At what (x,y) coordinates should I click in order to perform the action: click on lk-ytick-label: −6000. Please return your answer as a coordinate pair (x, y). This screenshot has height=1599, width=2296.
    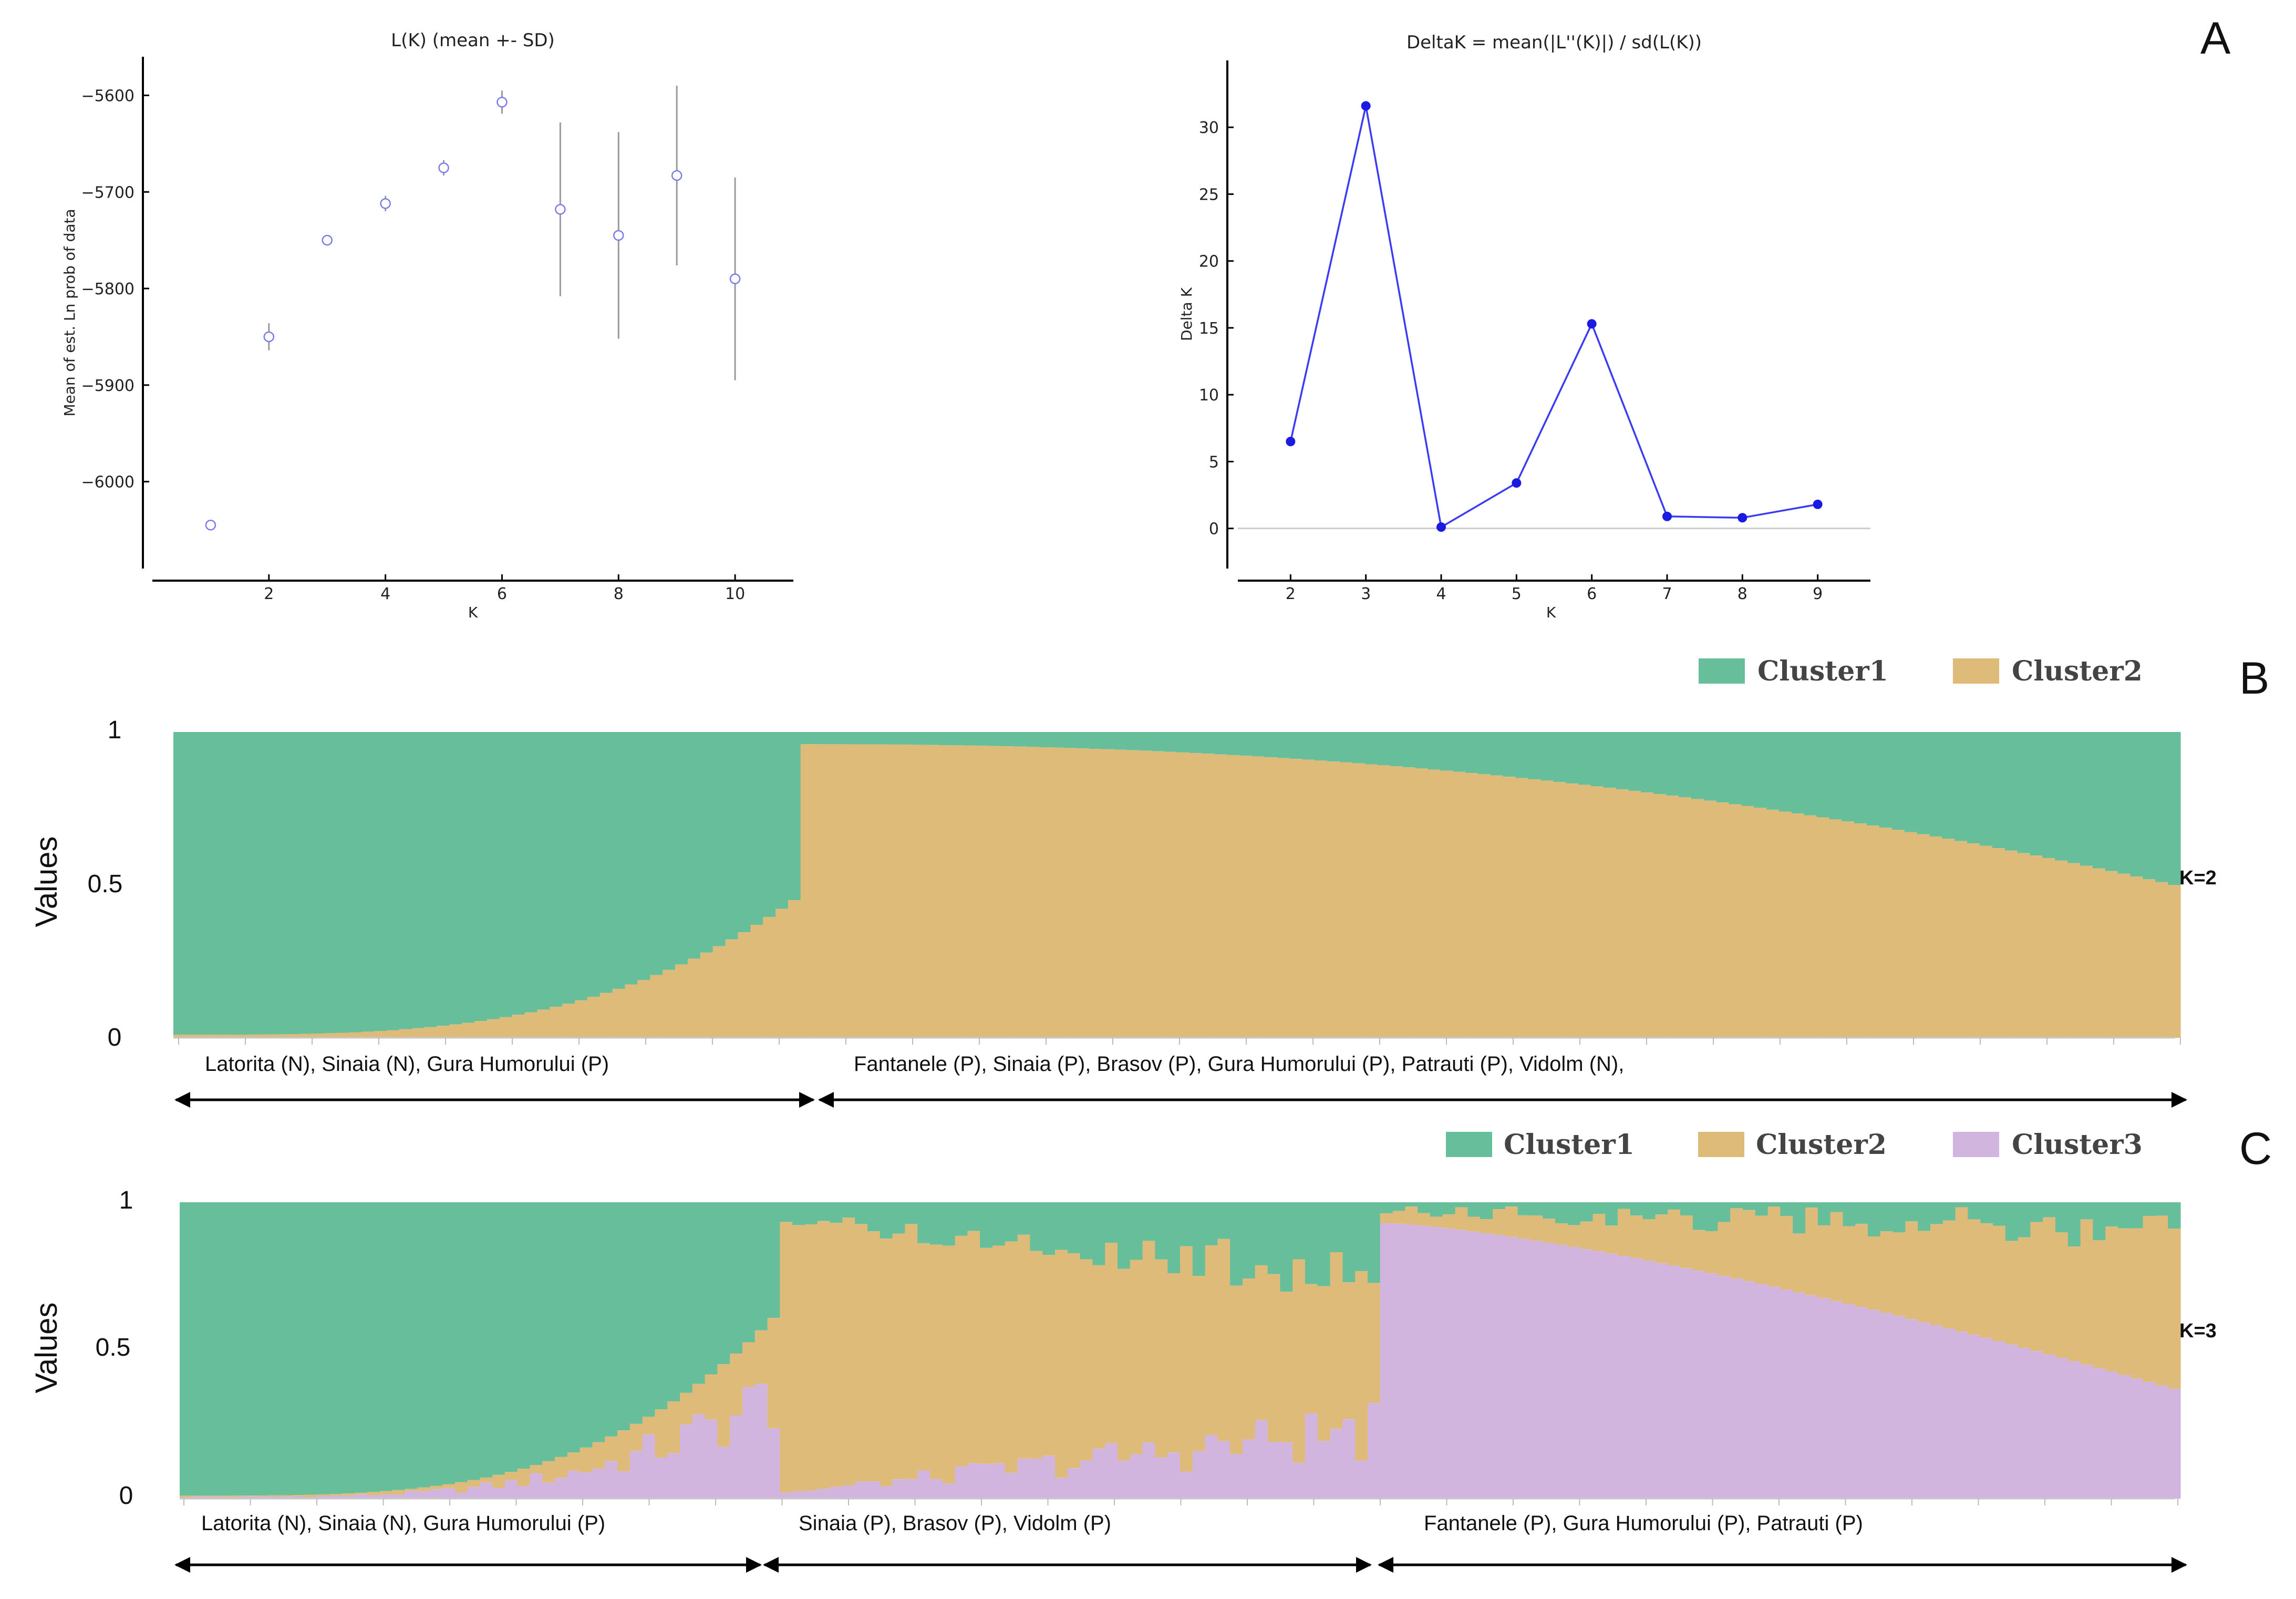
    Looking at the image, I should click on (108, 482).